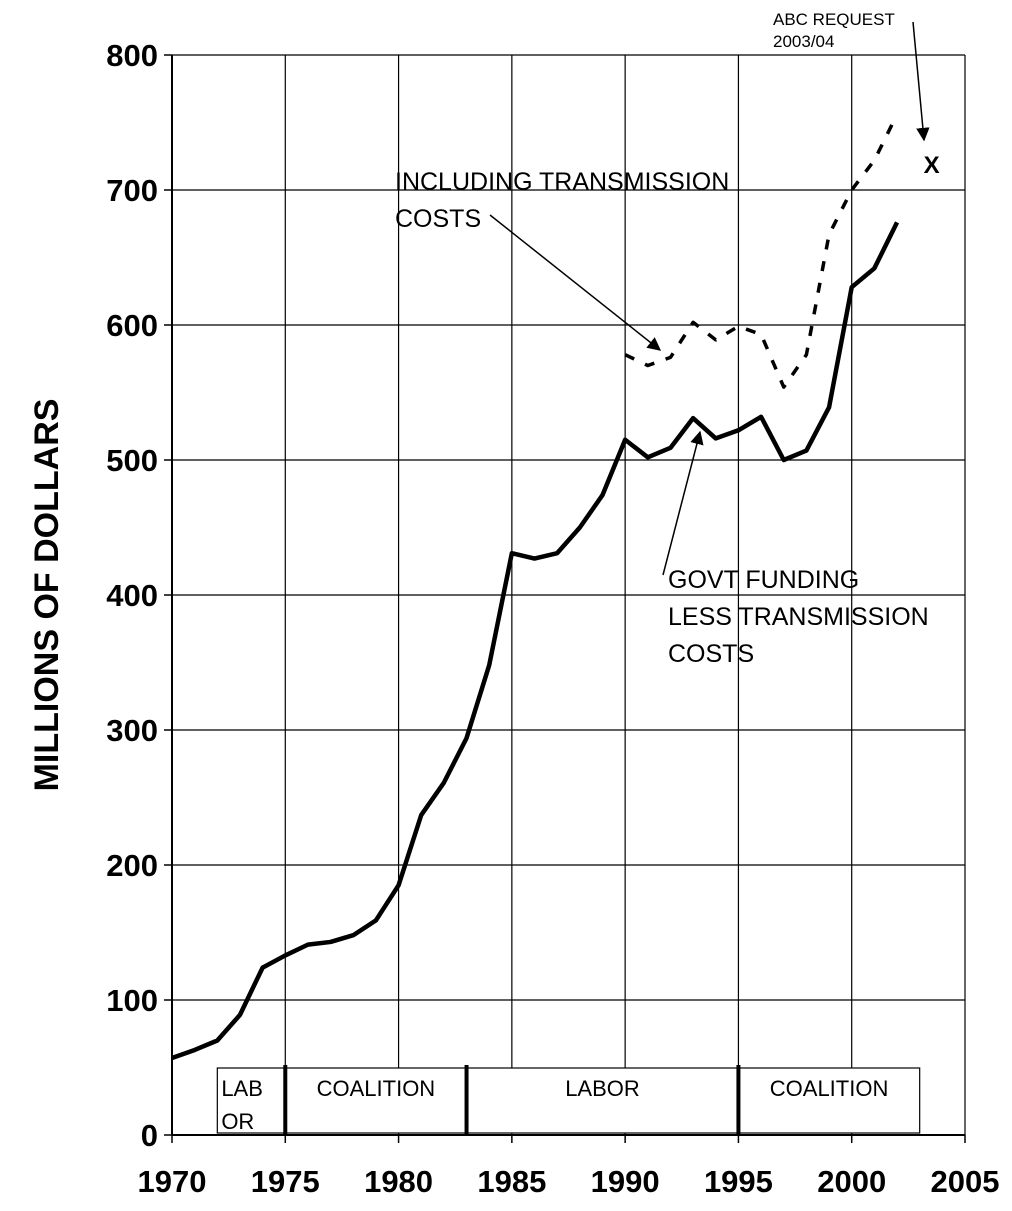  I want to click on x-tick-label: 1995, so click(738, 1181).